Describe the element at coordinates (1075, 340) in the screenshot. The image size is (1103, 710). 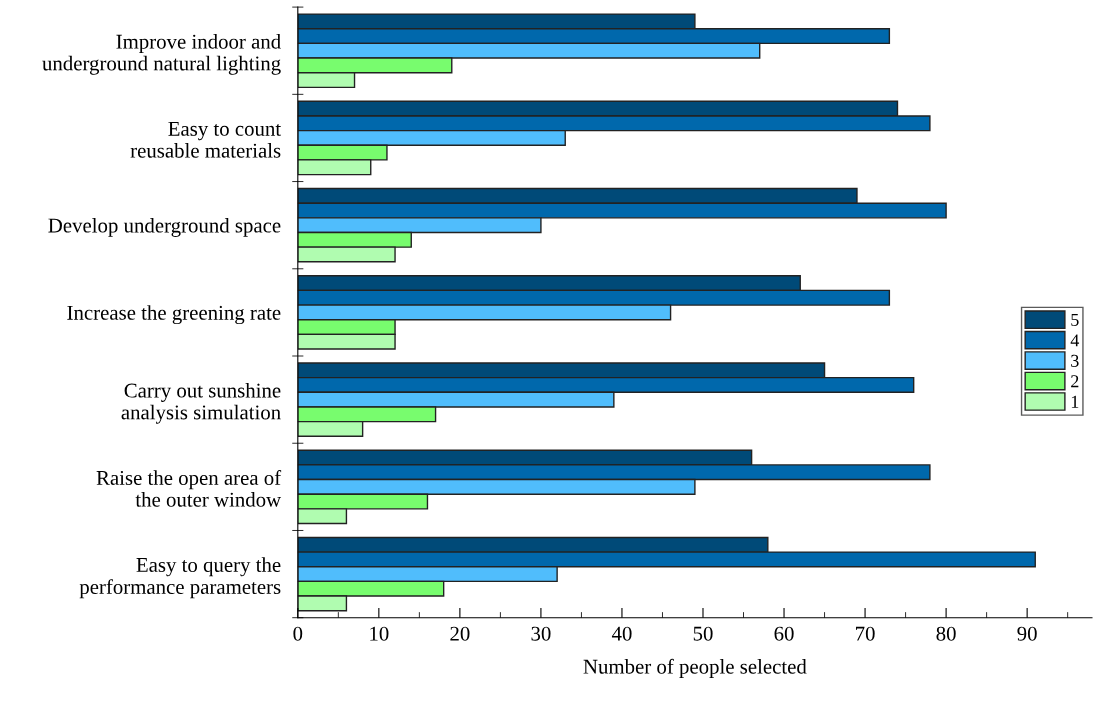
I see `legend-label: 4` at that location.